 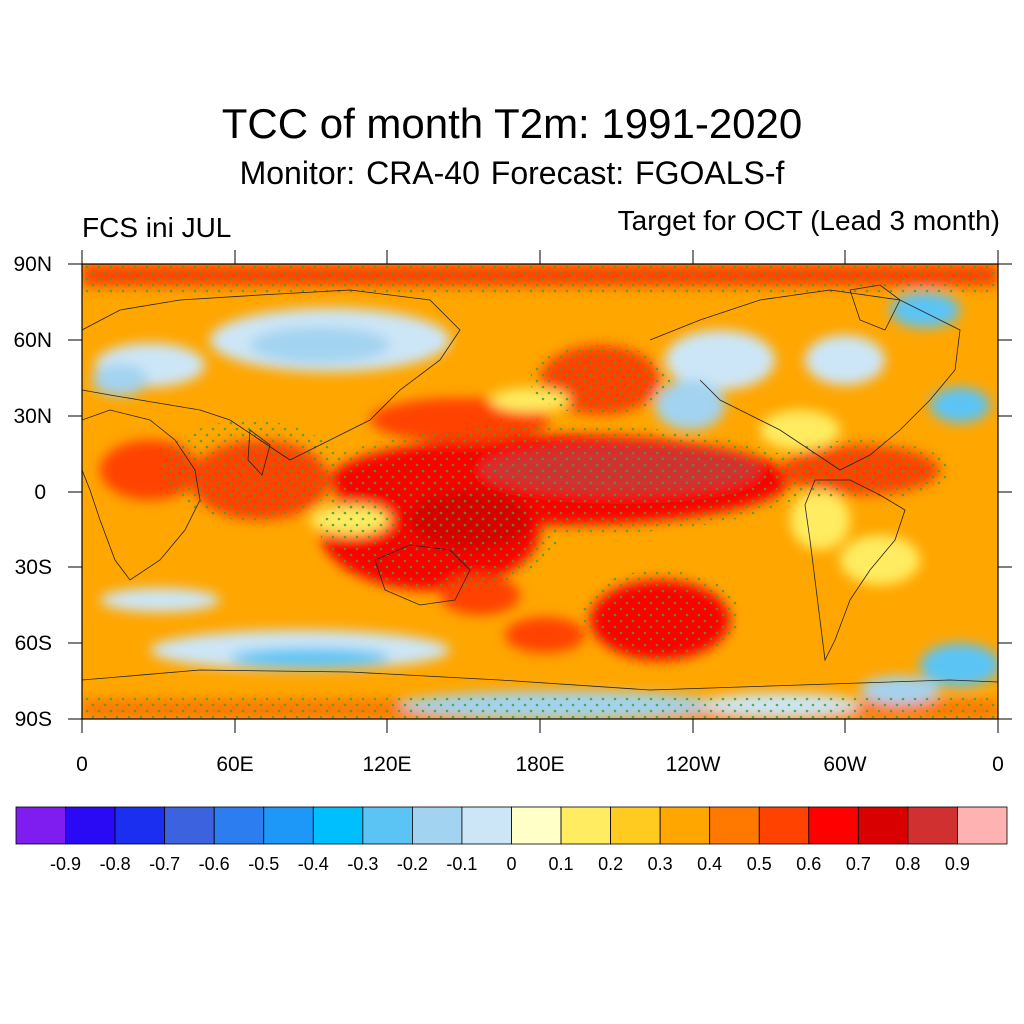 What do you see at coordinates (33, 567) in the screenshot?
I see `lat-tick-label: 30S` at bounding box center [33, 567].